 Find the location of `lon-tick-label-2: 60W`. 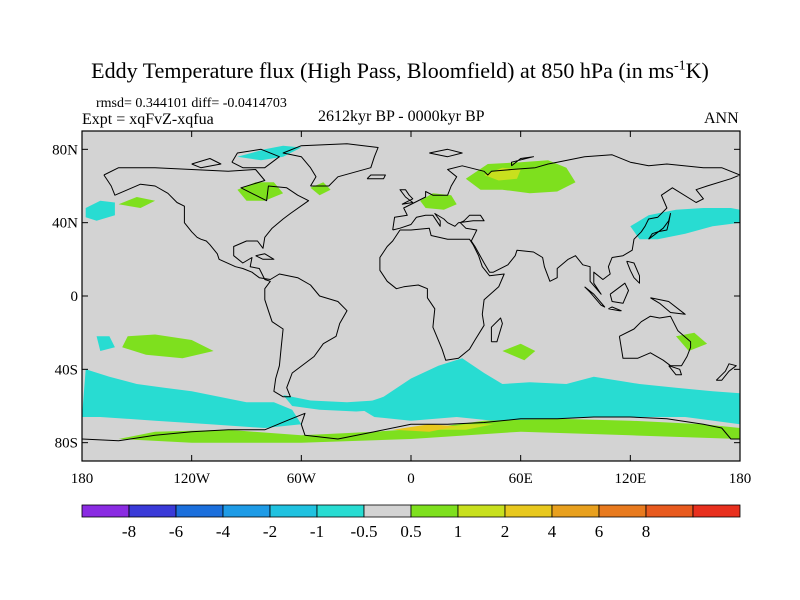

lon-tick-label-2: 60W is located at coordinates (302, 479).